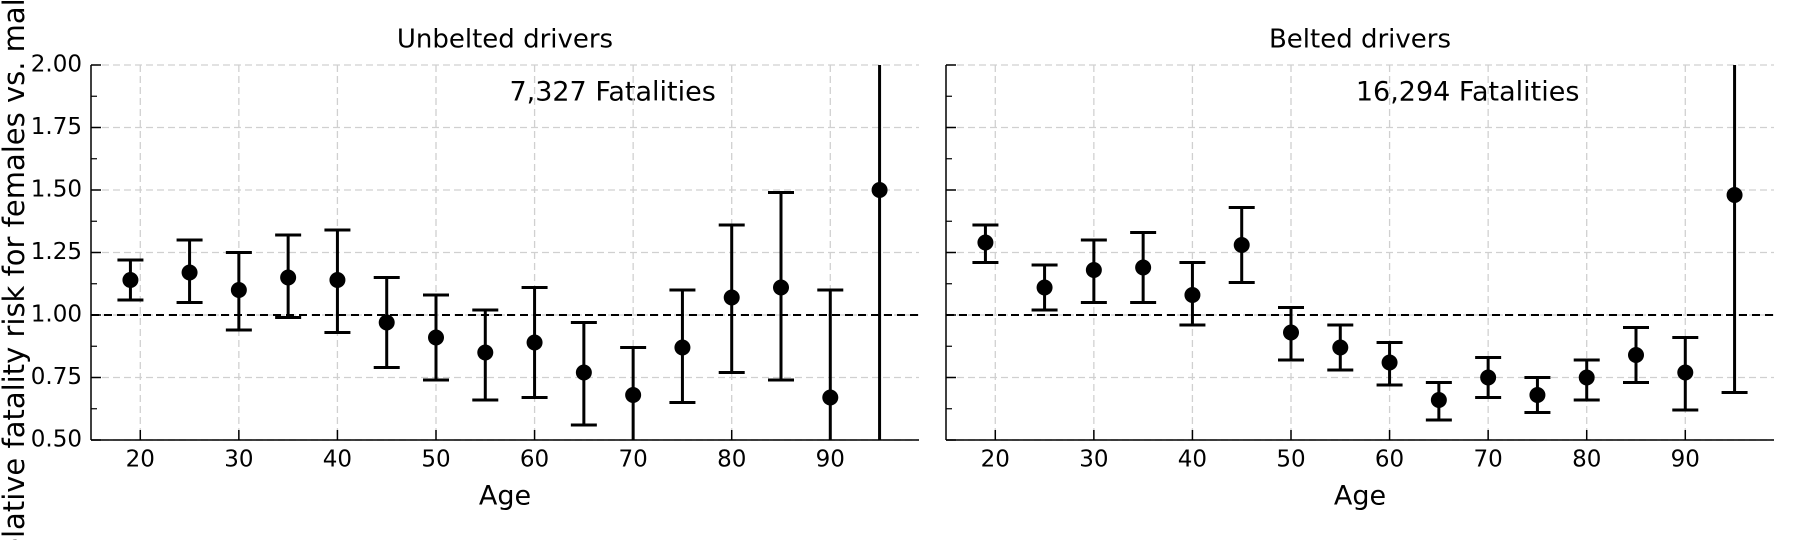 This screenshot has height=540, width=1800. Describe the element at coordinates (56, 190) in the screenshot. I see `y-tick-label: 1.50` at that location.